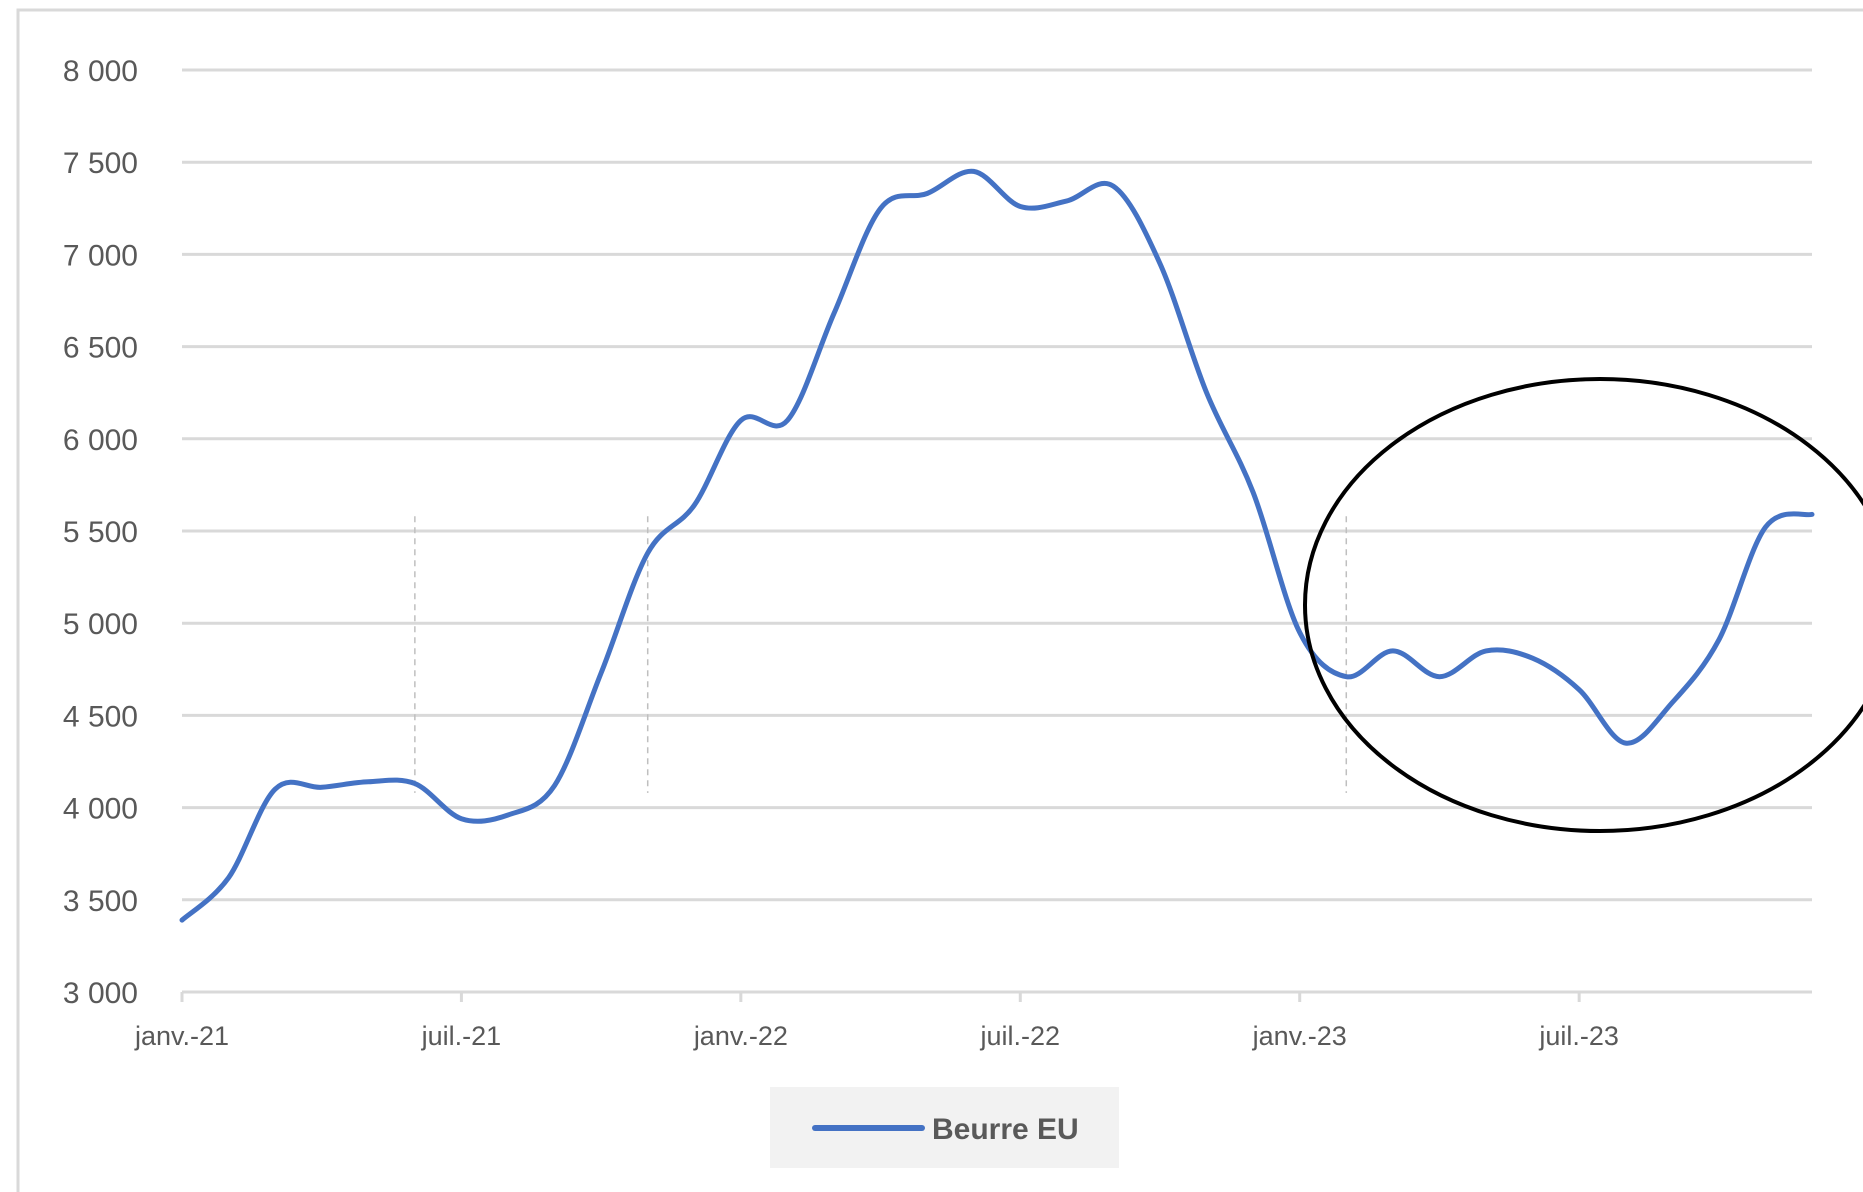  I want to click on y-tick-label: 4 000, so click(100, 809).